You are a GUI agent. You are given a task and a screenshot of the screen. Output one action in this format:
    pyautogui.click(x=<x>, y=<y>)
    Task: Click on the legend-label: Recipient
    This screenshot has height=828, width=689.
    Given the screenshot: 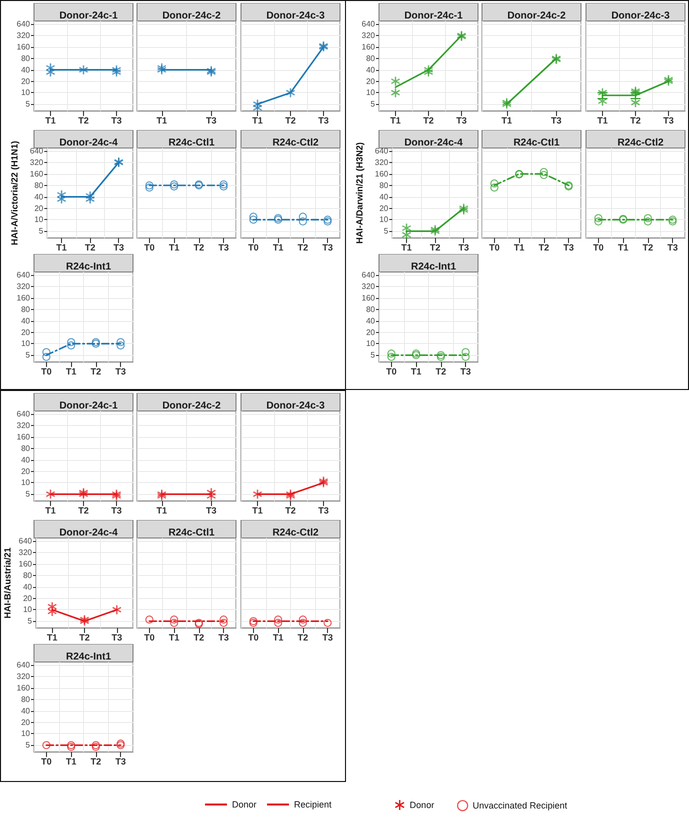 What is the action you would take?
    pyautogui.click(x=313, y=805)
    